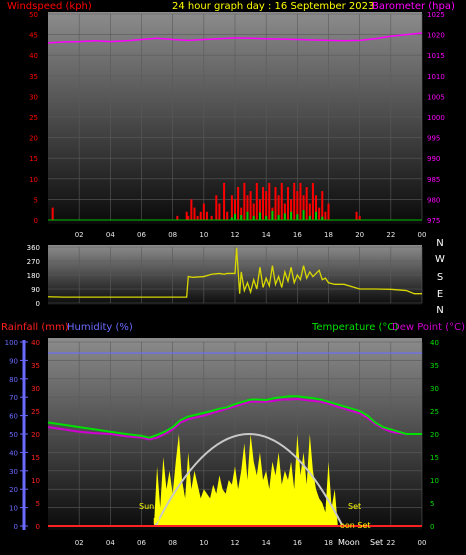  I want to click on barometer-line, so click(235, 38).